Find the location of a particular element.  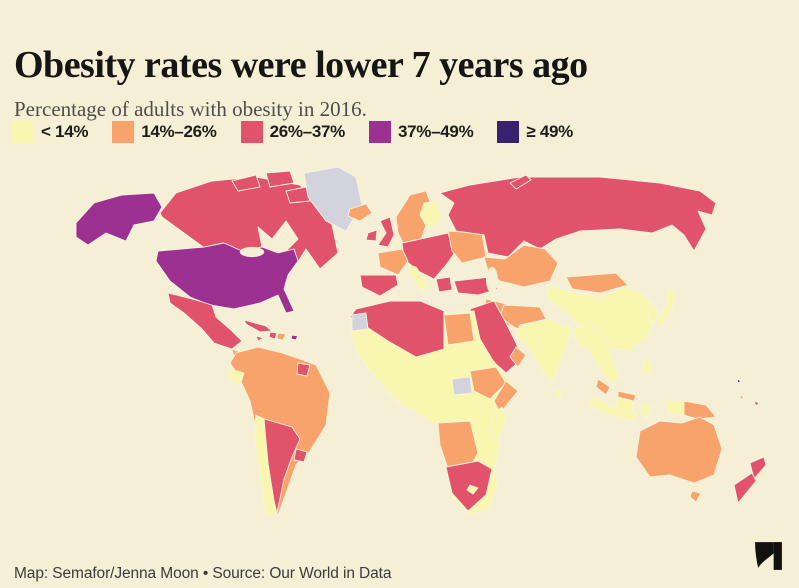

region-malaysian-borneo is located at coordinates (627, 396).